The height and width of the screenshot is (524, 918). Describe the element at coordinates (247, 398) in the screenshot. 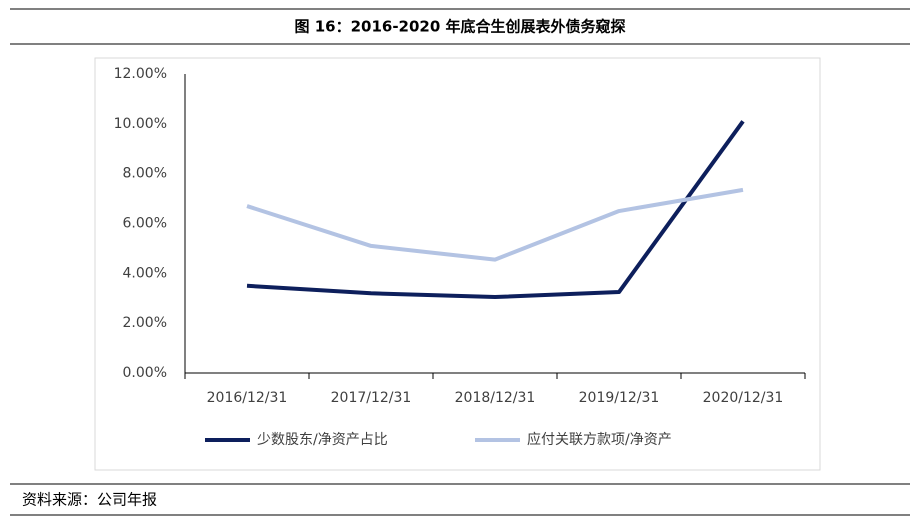

I see `x-tick-label: 2016/12/31` at that location.